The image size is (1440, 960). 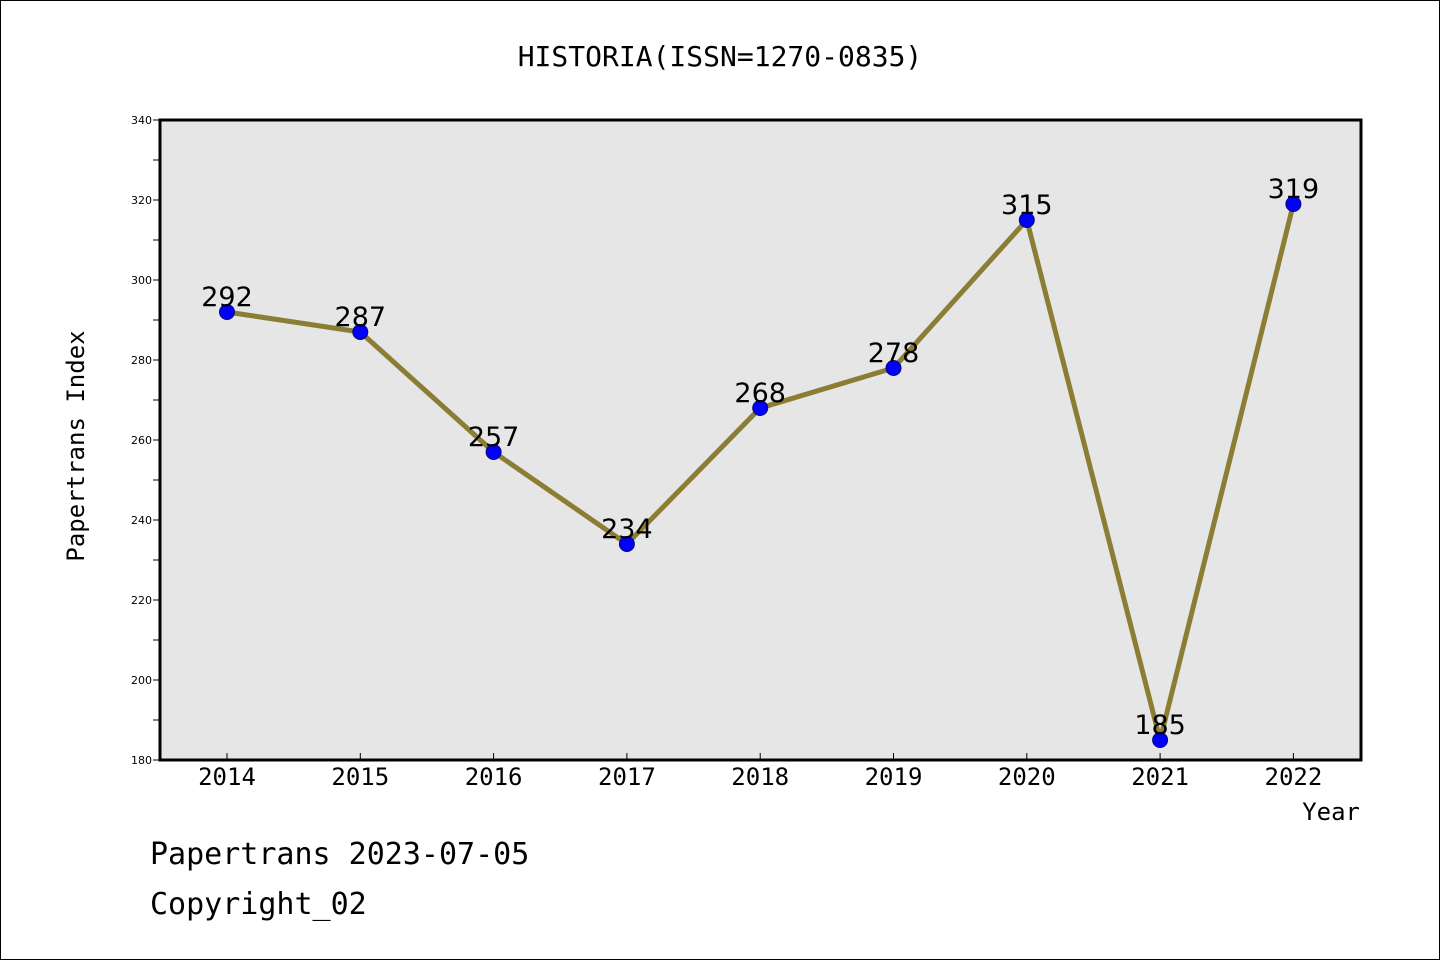 What do you see at coordinates (227, 777) in the screenshot?
I see `x-tick-label: 2014` at bounding box center [227, 777].